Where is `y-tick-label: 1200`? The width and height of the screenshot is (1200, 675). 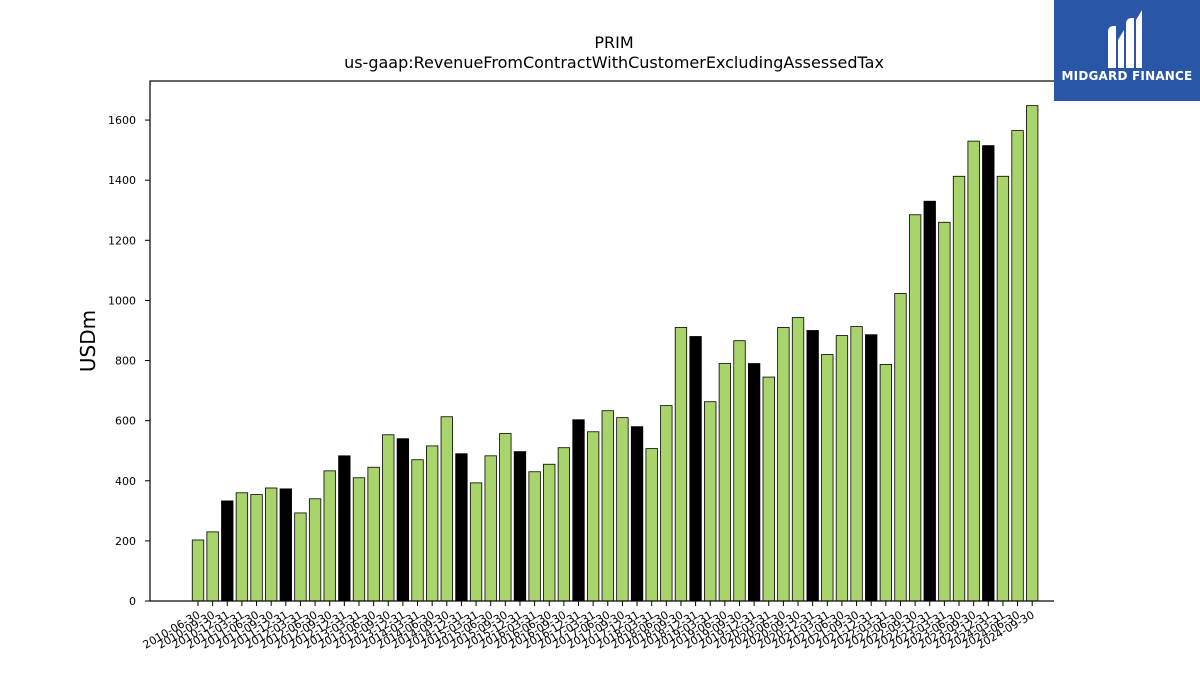 y-tick-label: 1200 is located at coordinates (122, 240).